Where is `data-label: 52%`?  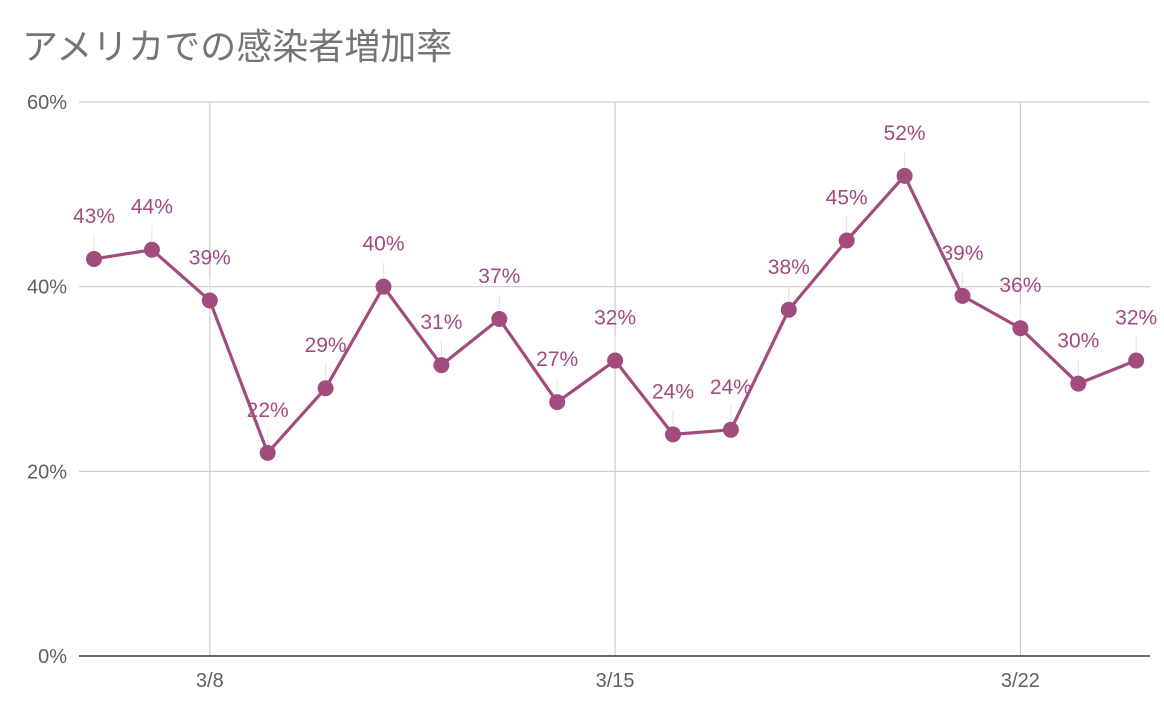 data-label: 52% is located at coordinates (905, 133).